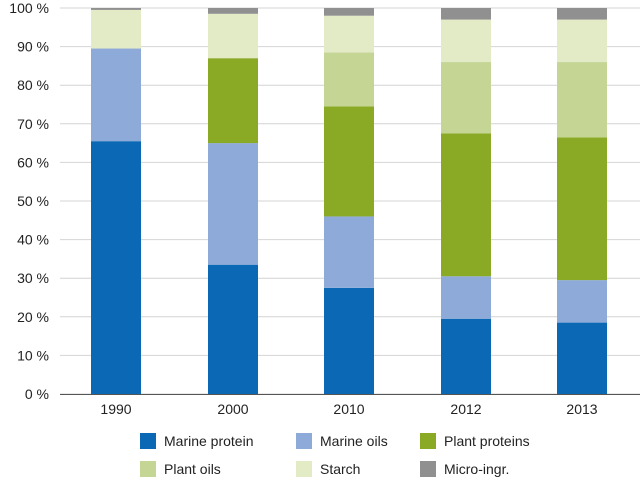 The image size is (640, 485). What do you see at coordinates (487, 441) in the screenshot?
I see `legend-label: Plant proteins` at bounding box center [487, 441].